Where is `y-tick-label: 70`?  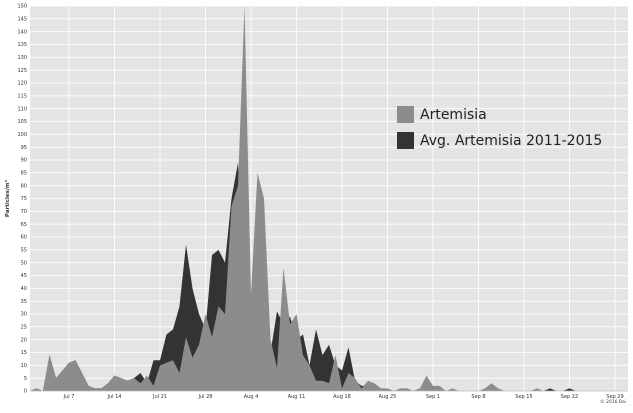 y-tick-label: 70 is located at coordinates (24, 212).